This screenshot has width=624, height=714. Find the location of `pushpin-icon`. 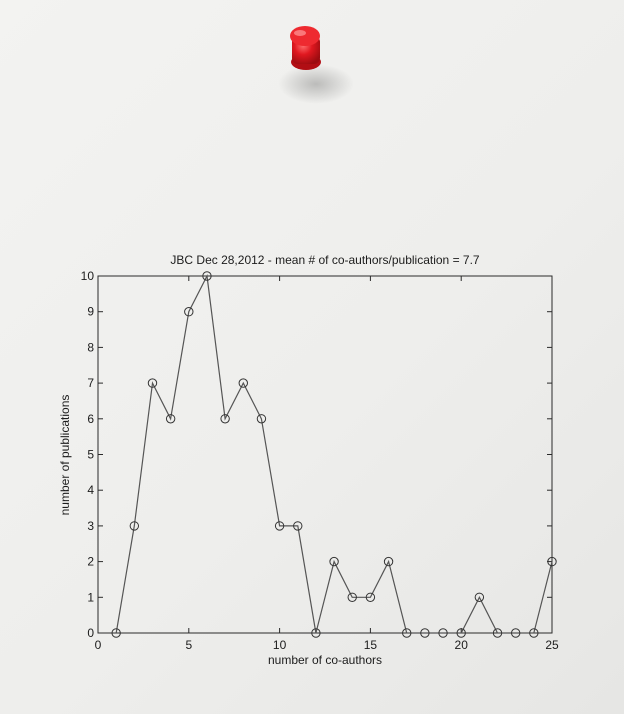

pushpin-icon is located at coordinates (305, 48).